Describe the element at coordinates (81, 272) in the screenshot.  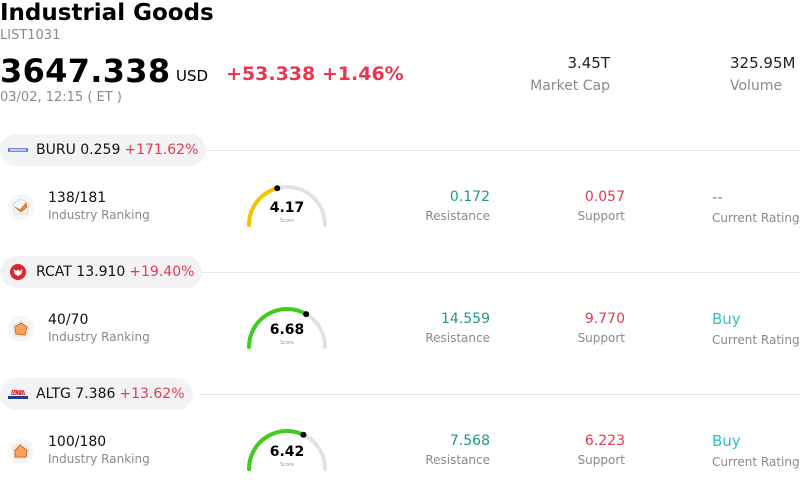
I see `stock-symbol-price: RCAT 13.910` at that location.